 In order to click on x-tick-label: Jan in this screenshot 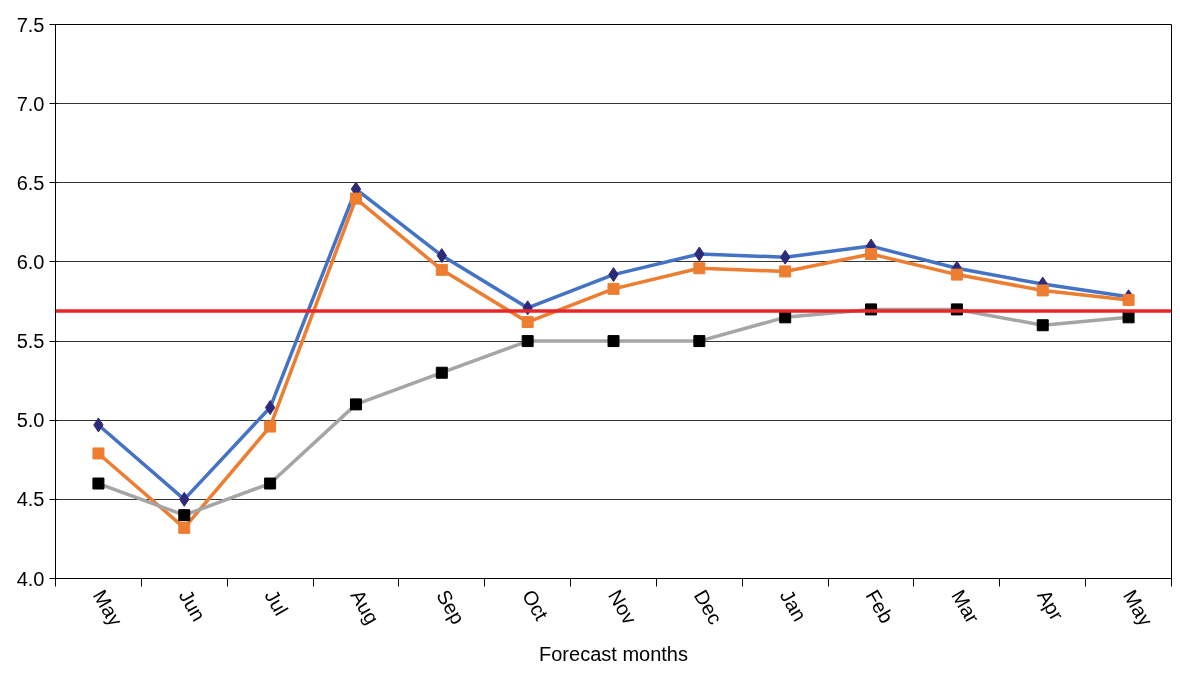, I will do `click(793, 605)`.